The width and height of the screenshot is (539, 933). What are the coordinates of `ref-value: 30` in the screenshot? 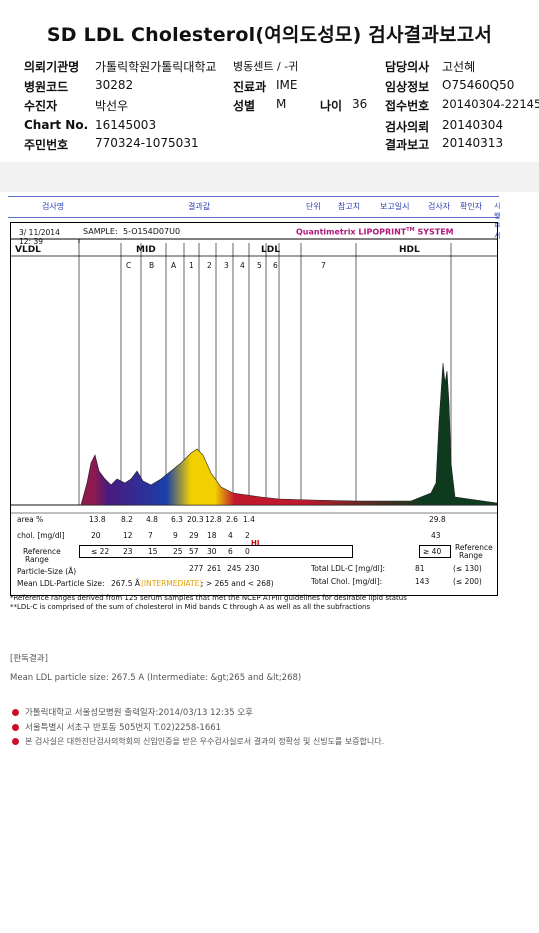 It's located at (212, 551).